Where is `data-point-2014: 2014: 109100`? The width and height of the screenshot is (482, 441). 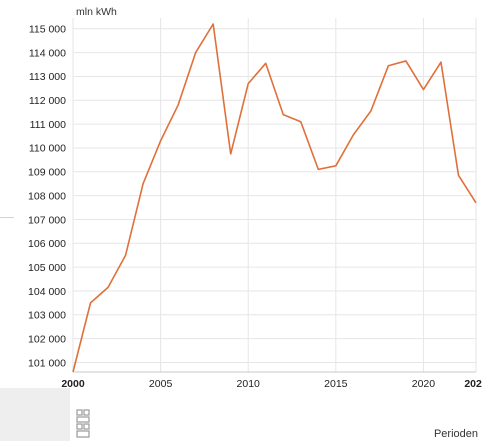 data-point-2014: 2014: 109100 is located at coordinates (318, 169).